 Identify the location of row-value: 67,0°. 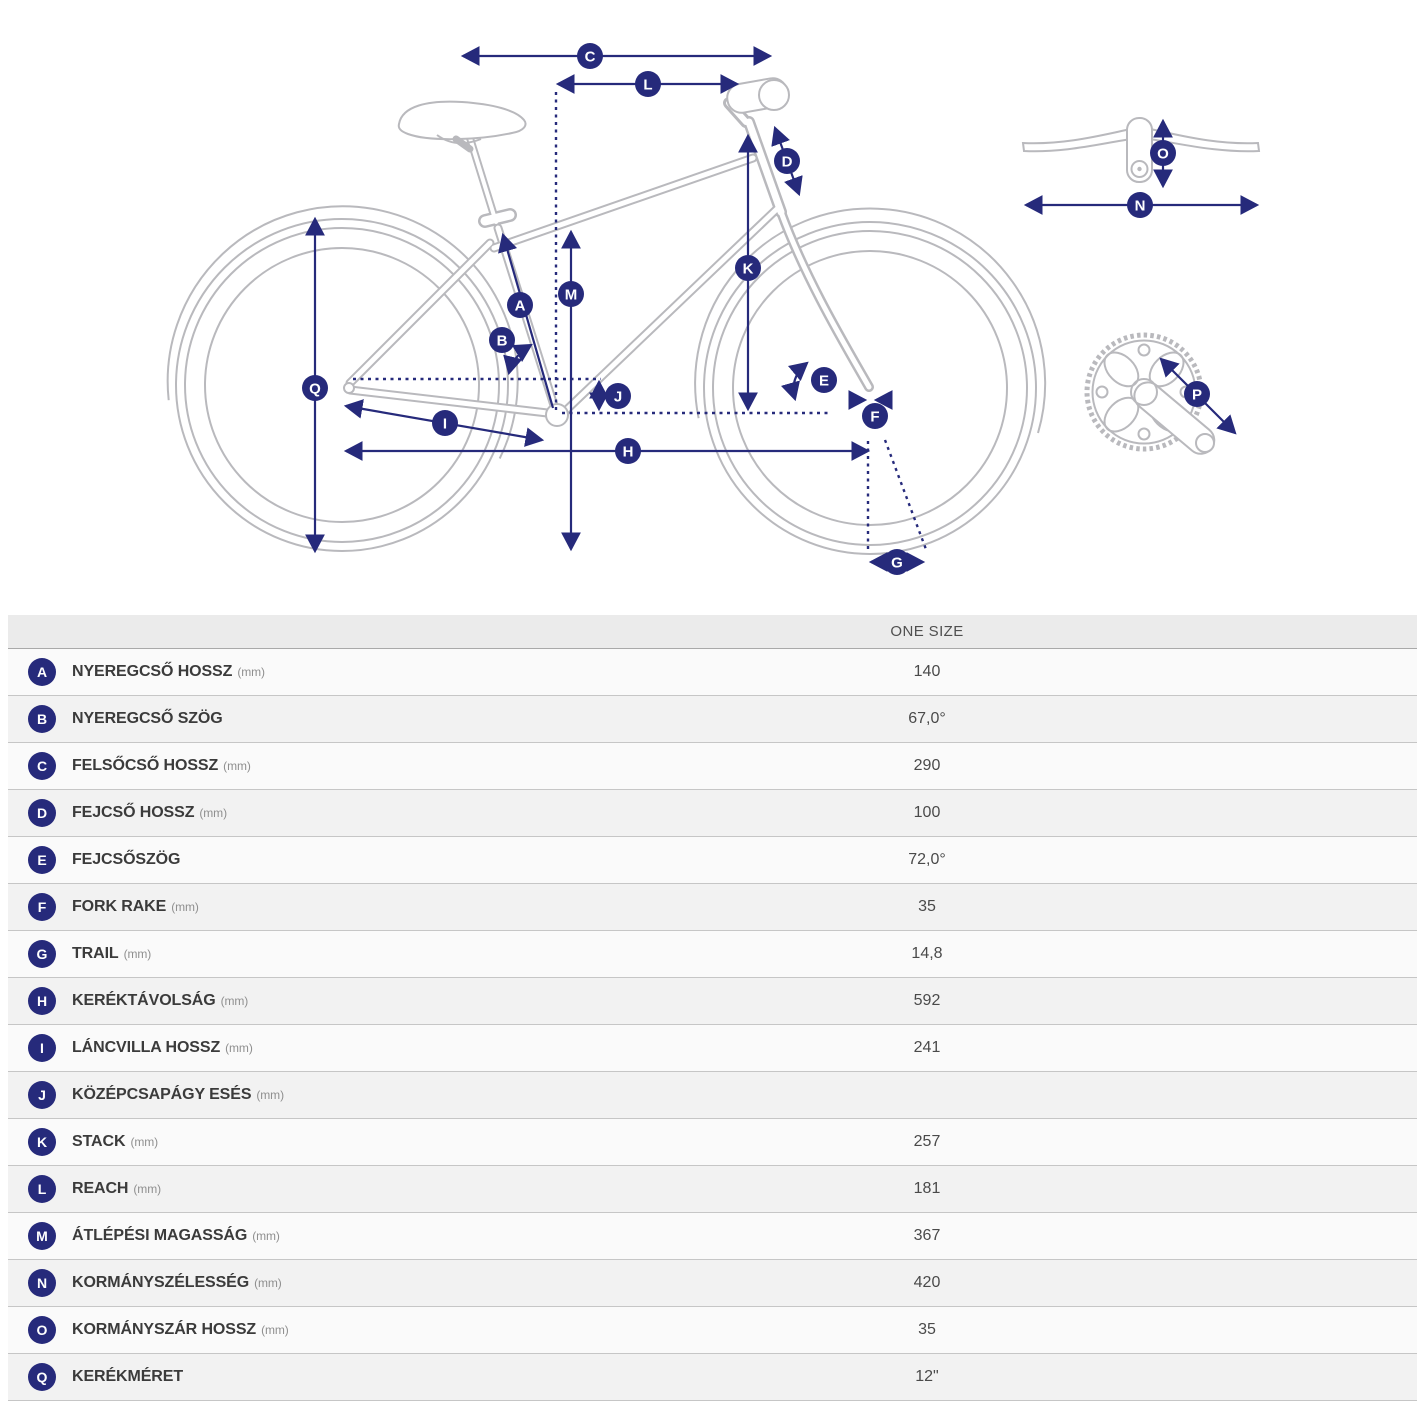
(927, 718).